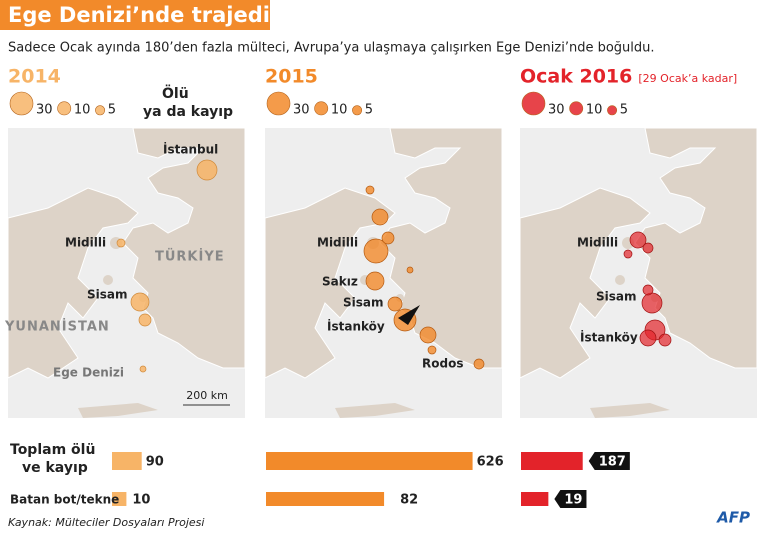 This screenshot has height=535, width=761. I want to click on place-label: Sakız, so click(340, 282).